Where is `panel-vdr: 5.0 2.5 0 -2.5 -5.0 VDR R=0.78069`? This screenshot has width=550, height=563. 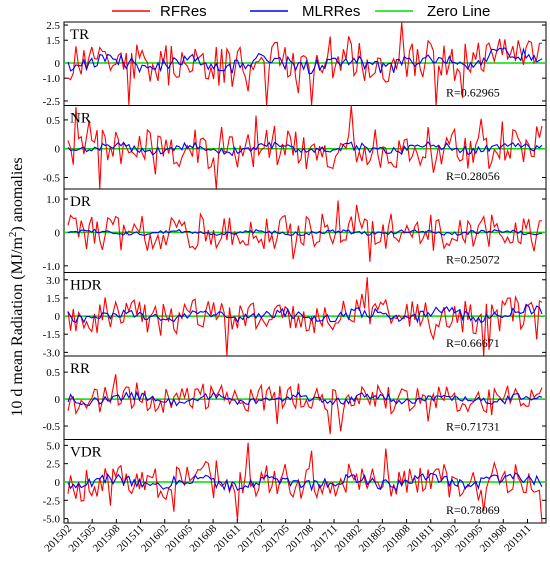 panel-vdr: 5.0 2.5 0 -2.5 -5.0 VDR R=0.78069 is located at coordinates (295, 482).